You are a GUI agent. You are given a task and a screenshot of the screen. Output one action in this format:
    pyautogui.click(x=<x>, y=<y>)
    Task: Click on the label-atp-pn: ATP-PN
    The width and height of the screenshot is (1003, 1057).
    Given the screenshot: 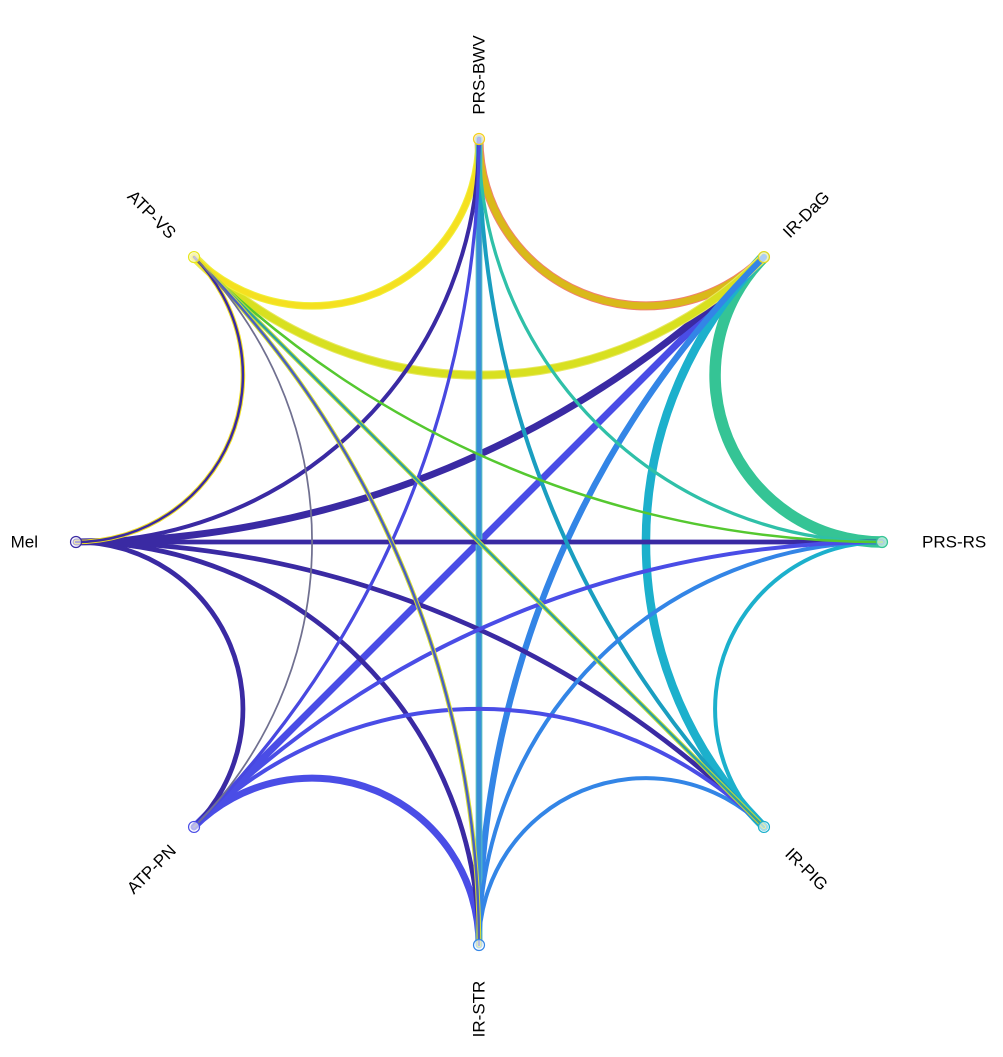 What is the action you would take?
    pyautogui.click(x=151, y=869)
    